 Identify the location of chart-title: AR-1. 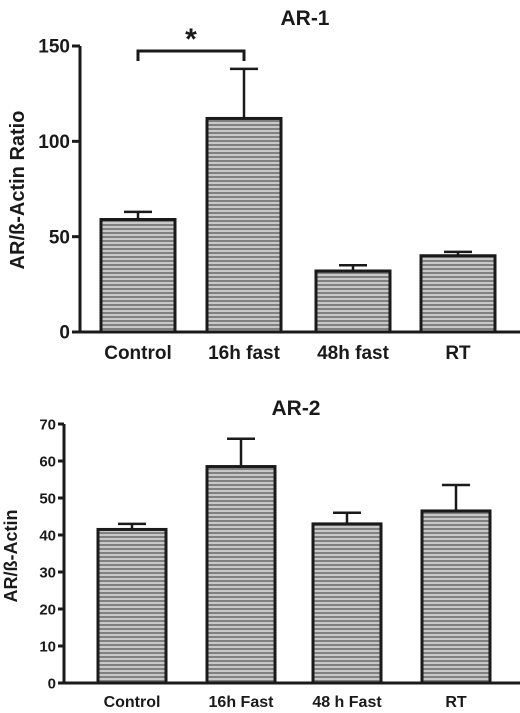
(304, 18).